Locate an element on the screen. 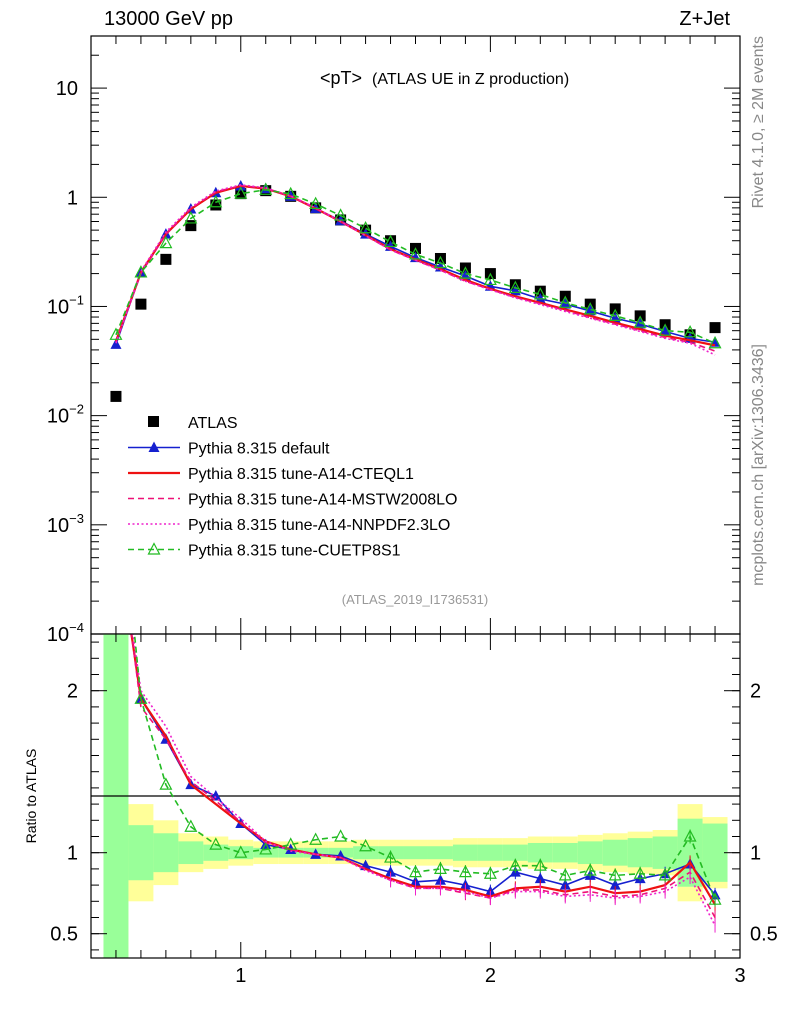  process-label: Z+Jet is located at coordinates (704, 19).